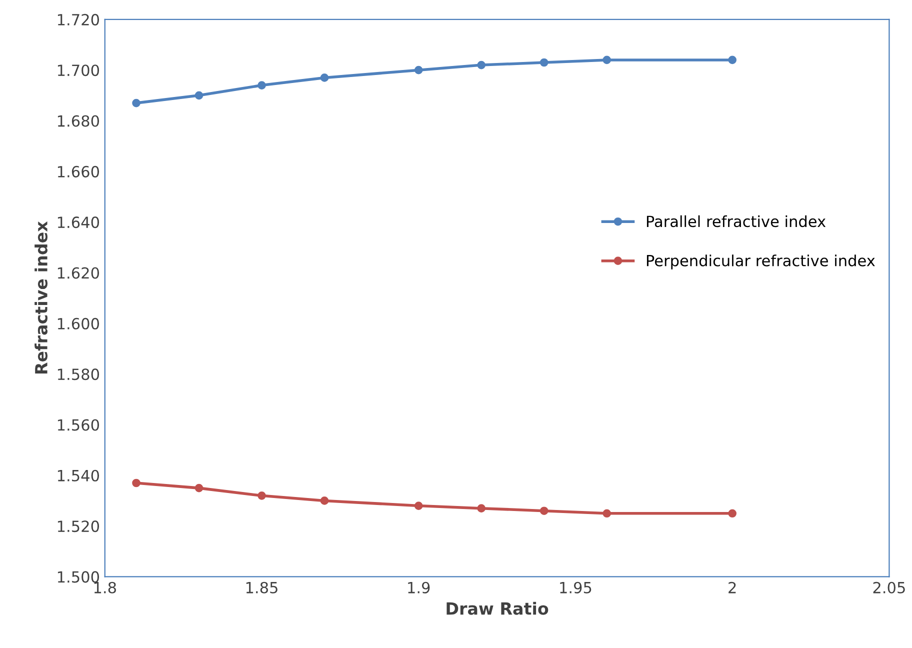 The width and height of the screenshot is (912, 648). Describe the element at coordinates (79, 20) in the screenshot. I see `y-tick-label: 1.720` at that location.